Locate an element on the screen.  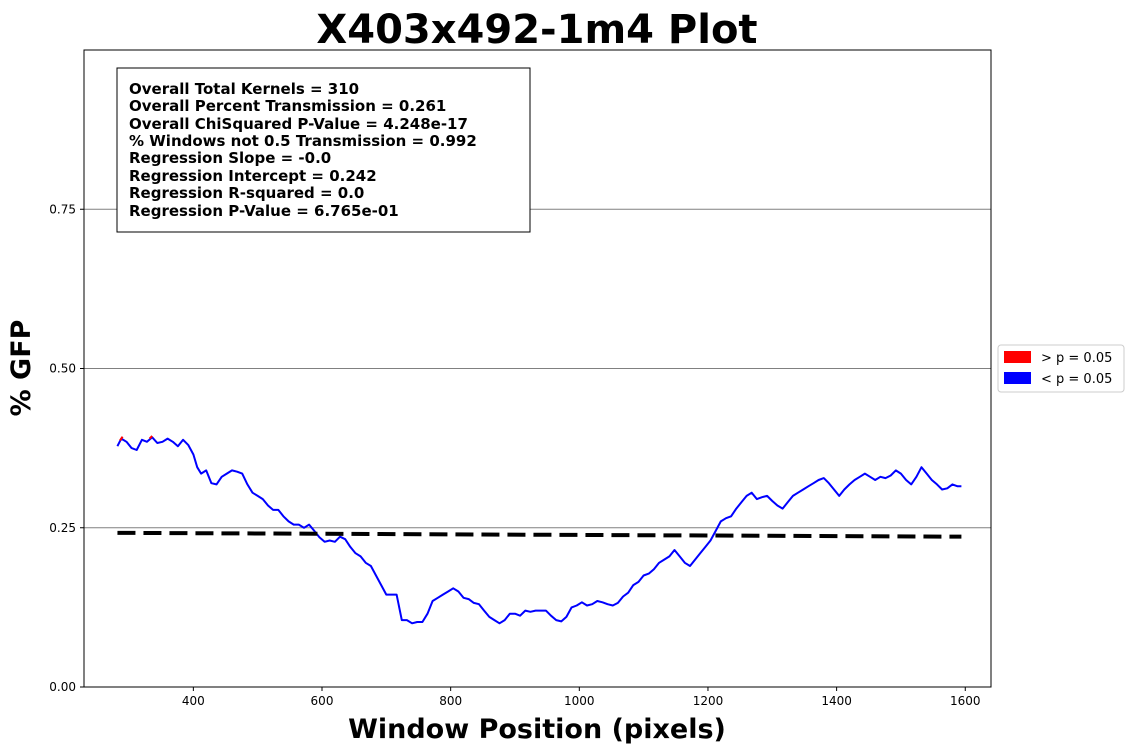
x-axis-label: Window Position (pixels) is located at coordinates (537, 729).